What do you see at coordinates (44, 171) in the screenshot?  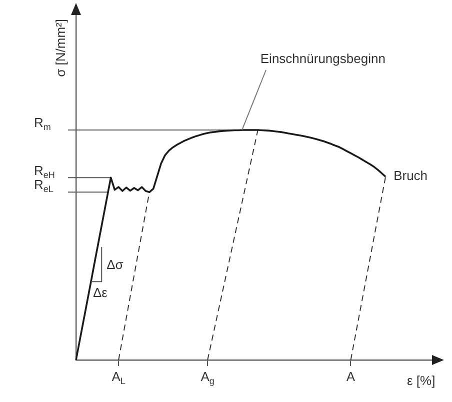 I see `ref-line-label: R$_{eH}$` at bounding box center [44, 171].